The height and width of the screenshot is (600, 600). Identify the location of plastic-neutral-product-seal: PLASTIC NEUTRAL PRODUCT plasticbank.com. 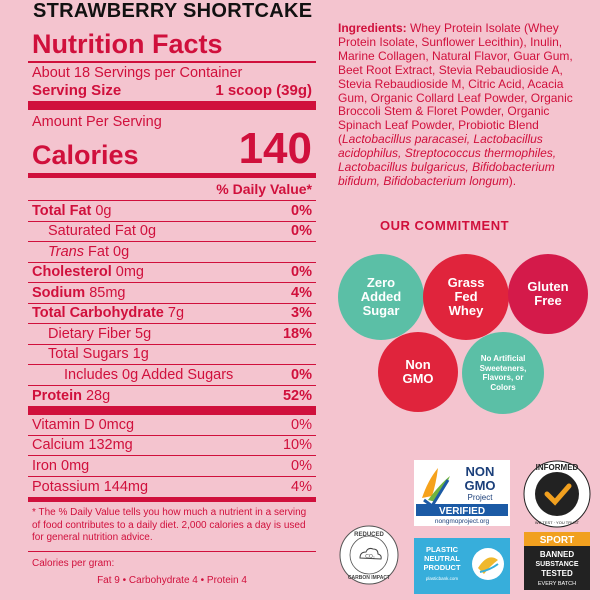
(462, 566).